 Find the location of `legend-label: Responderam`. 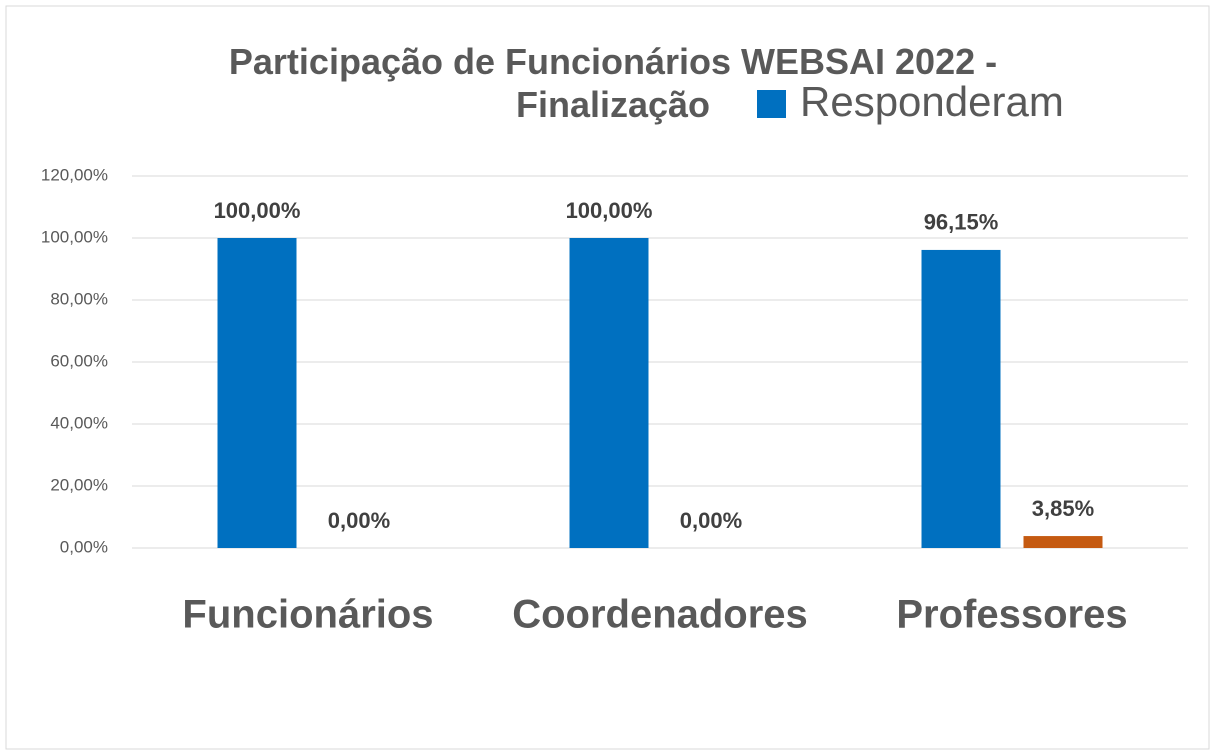

legend-label: Responderam is located at coordinates (932, 101).